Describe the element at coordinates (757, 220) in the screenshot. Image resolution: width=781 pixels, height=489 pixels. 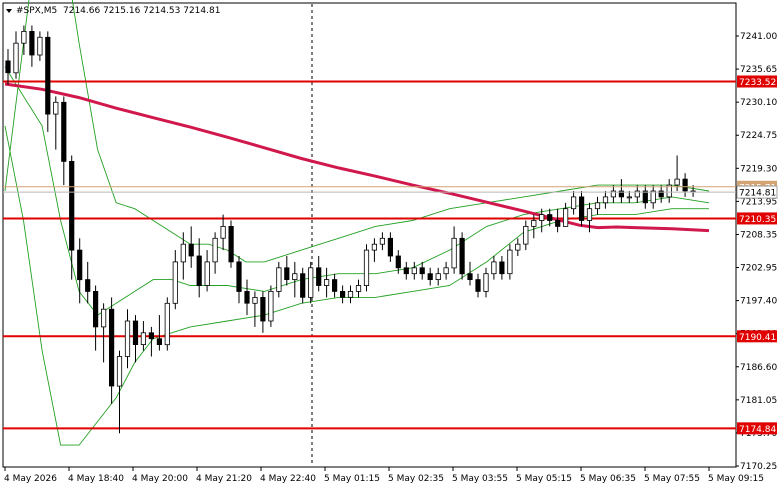
I see `level-tag-text-2: 7210.35` at that location.